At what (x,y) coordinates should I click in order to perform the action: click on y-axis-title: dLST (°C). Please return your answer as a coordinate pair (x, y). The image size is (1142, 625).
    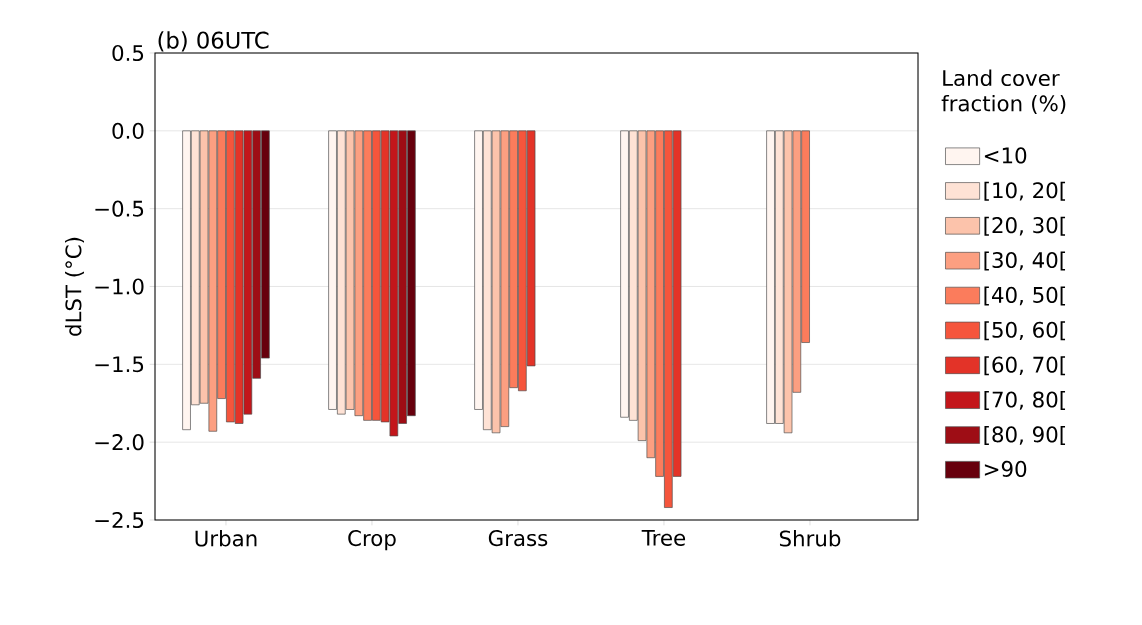
    Looking at the image, I should click on (74, 286).